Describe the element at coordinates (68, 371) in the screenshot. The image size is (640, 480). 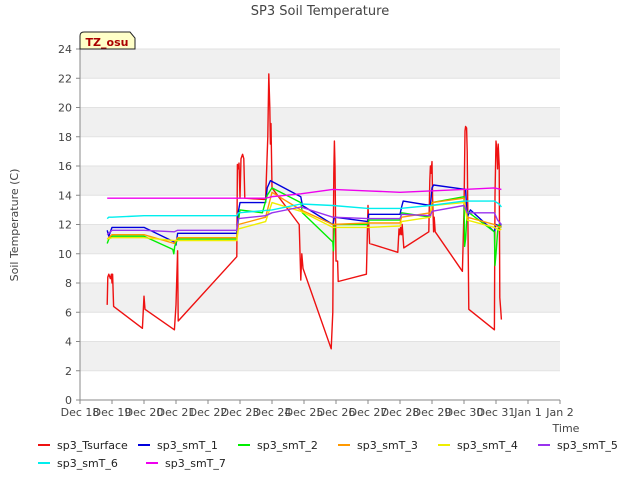
I see `y-tick-label: 2` at that location.